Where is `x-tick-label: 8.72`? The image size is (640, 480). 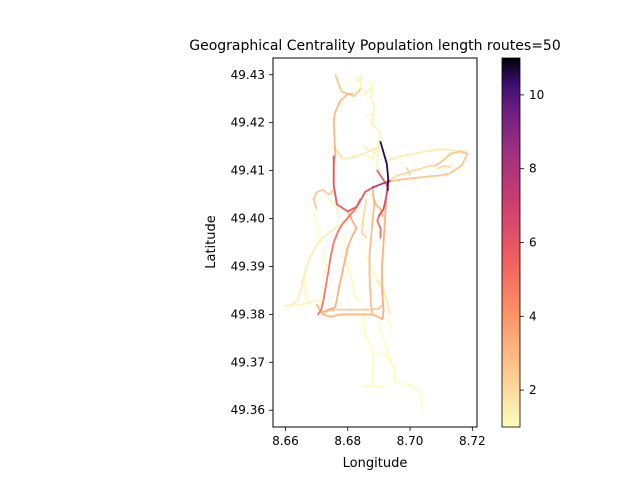
x-tick-label: 8.72 is located at coordinates (472, 441).